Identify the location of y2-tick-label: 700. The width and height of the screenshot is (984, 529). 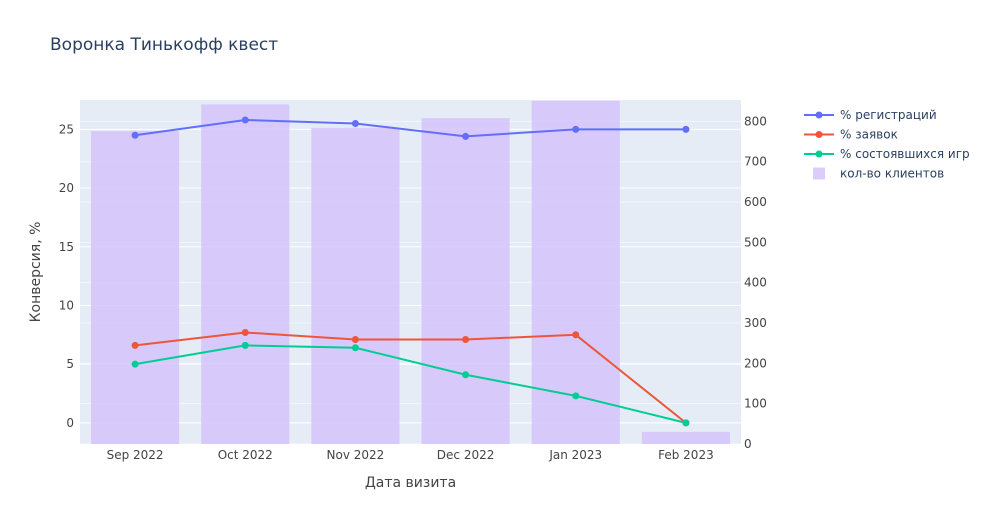
(755, 162).